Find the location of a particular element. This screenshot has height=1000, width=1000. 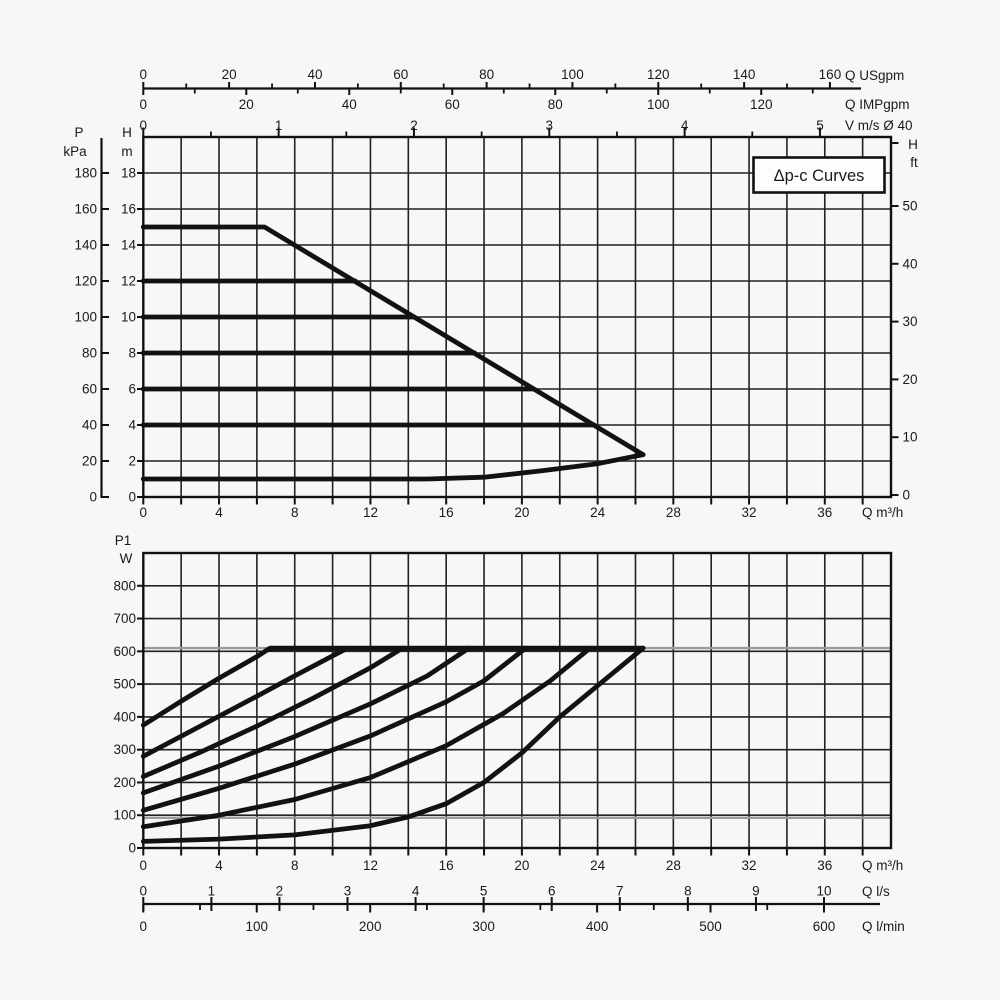

tick-label: 700 is located at coordinates (124, 618).